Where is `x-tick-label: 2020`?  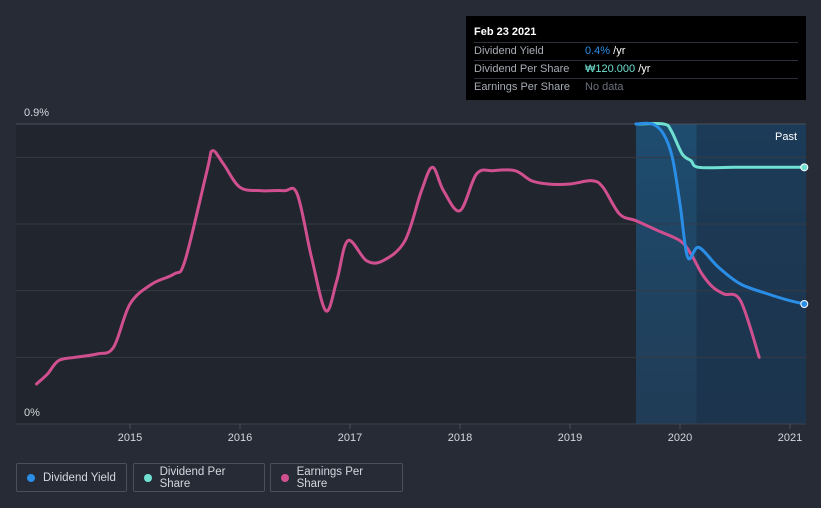
x-tick-label: 2020 is located at coordinates (680, 438).